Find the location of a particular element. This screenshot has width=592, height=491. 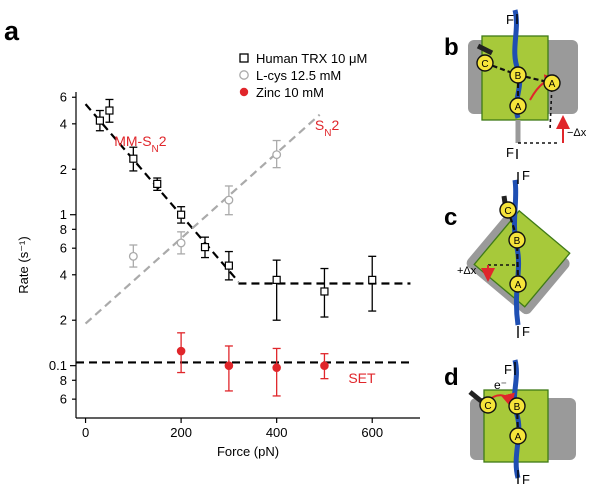

legend: Human TRX 10 μM L-cys 12.5 mM Zinc 10 mM is located at coordinates (303, 75).